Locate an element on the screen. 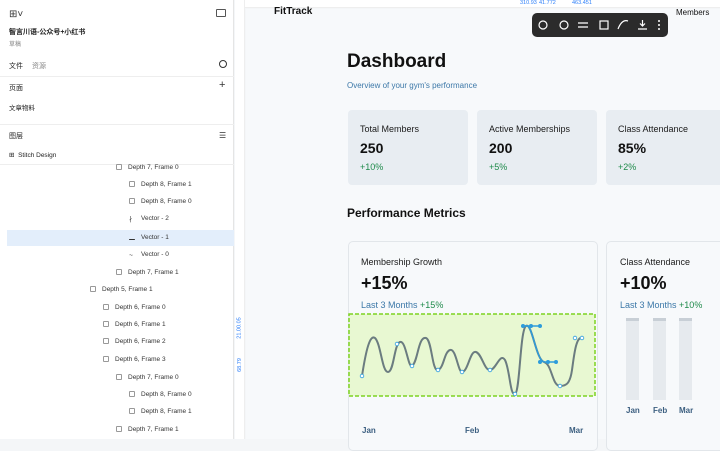 This screenshot has height=451, width=720. project-name: 智言川语-公众号+小红书 is located at coordinates (47, 32).